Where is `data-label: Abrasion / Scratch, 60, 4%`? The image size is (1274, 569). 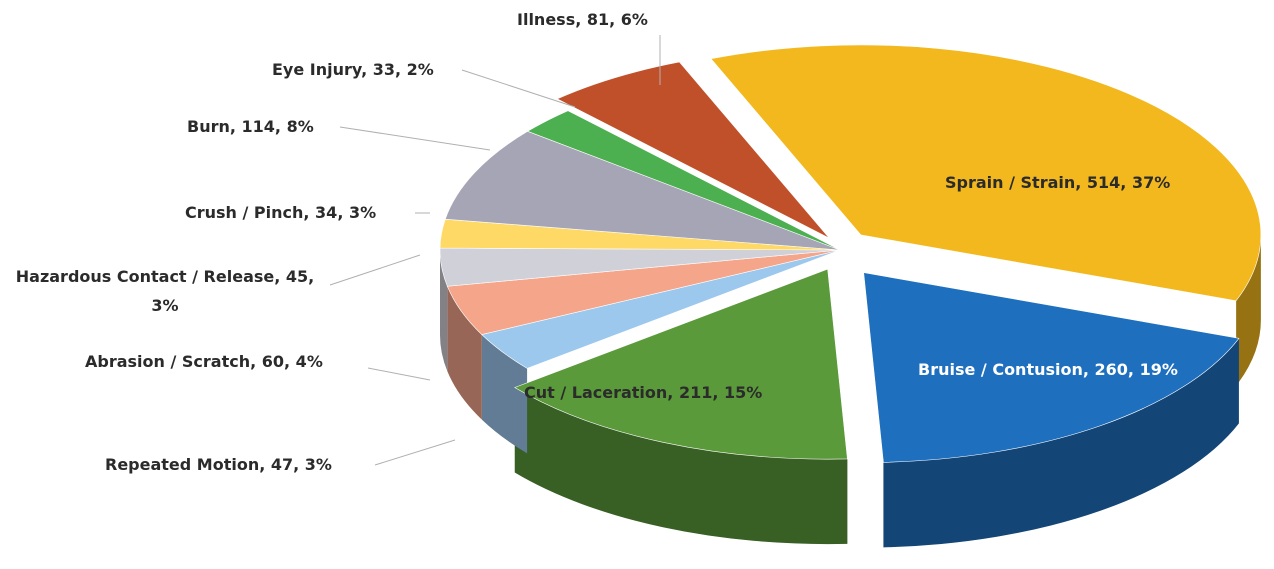 data-label: Abrasion / Scratch, 60, 4% is located at coordinates (204, 361).